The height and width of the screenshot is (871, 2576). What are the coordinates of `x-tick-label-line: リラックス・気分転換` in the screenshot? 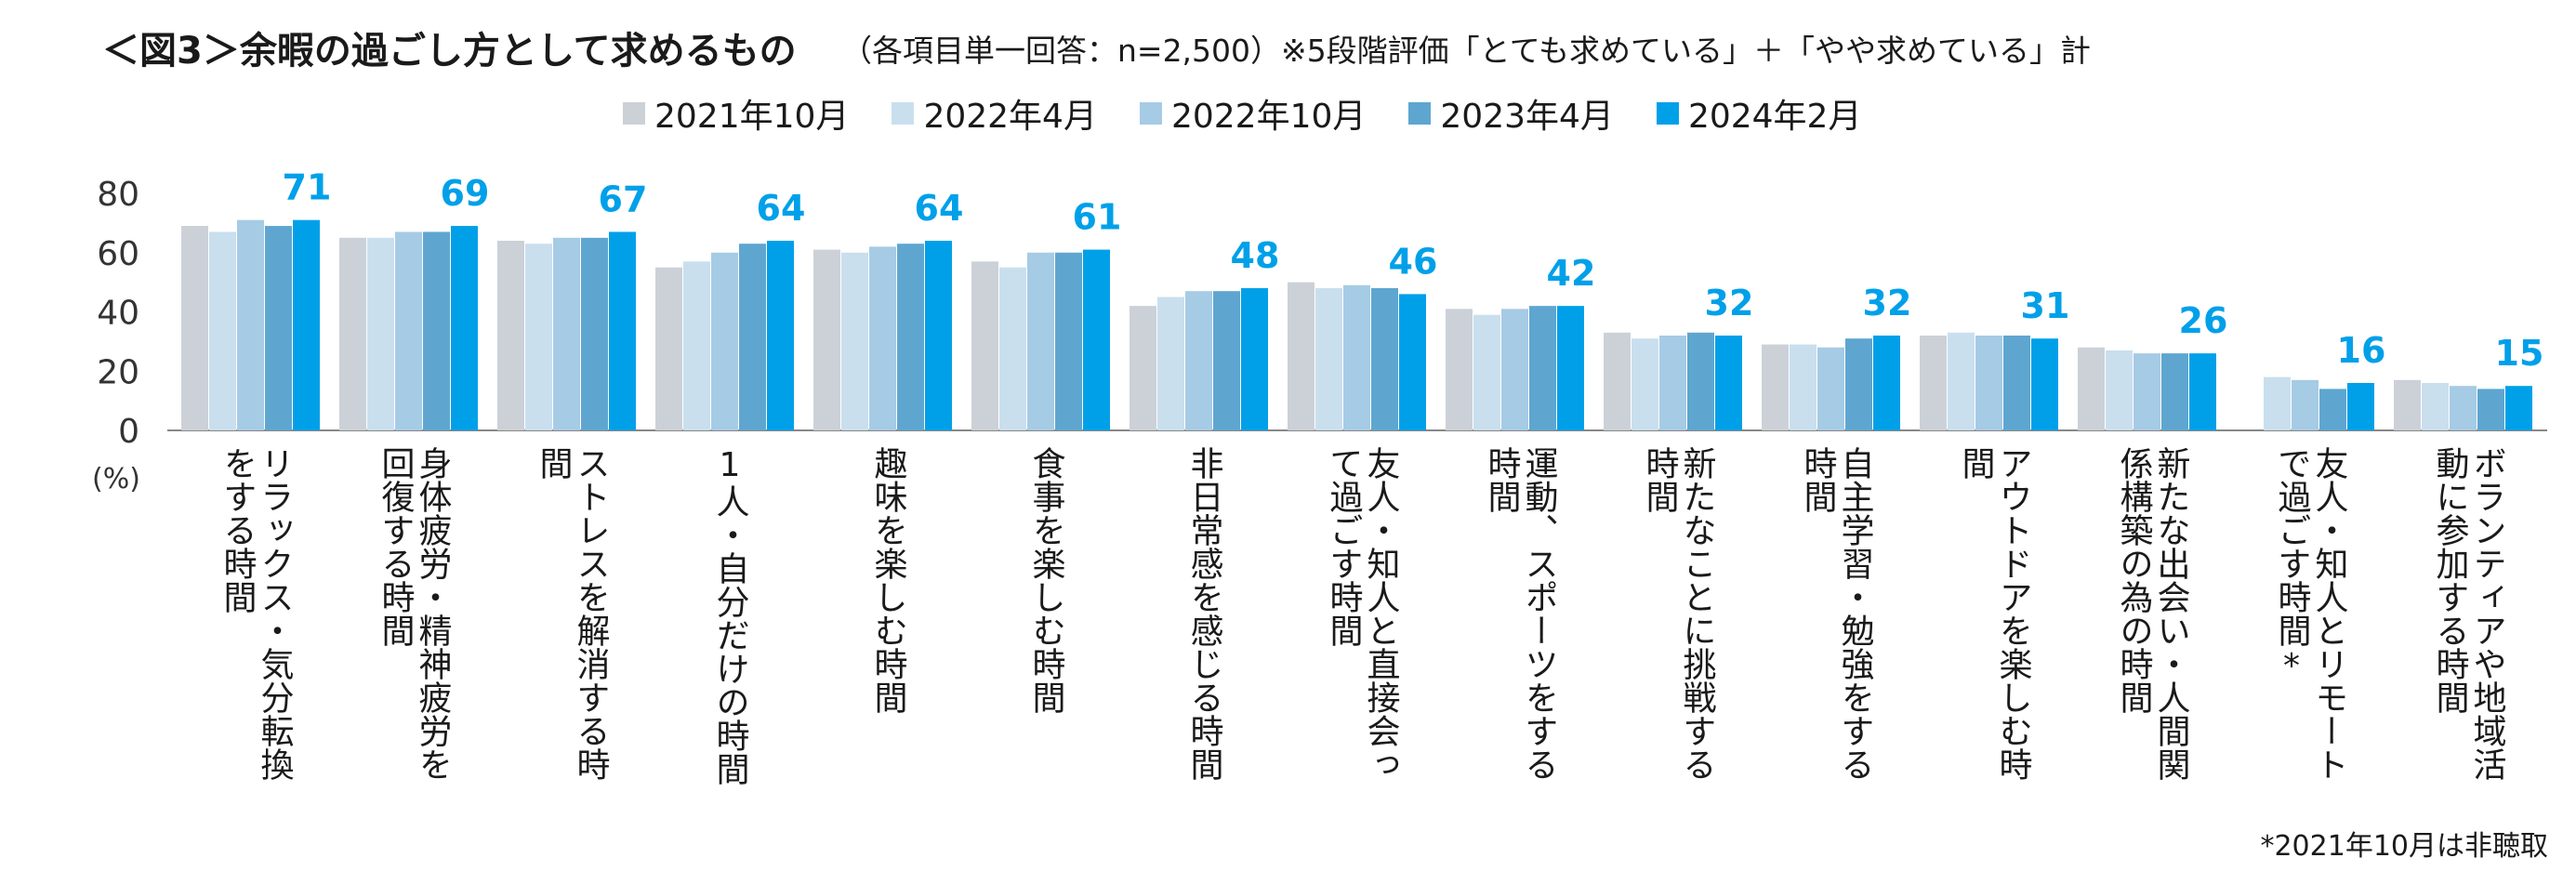 It's located at (275, 614).